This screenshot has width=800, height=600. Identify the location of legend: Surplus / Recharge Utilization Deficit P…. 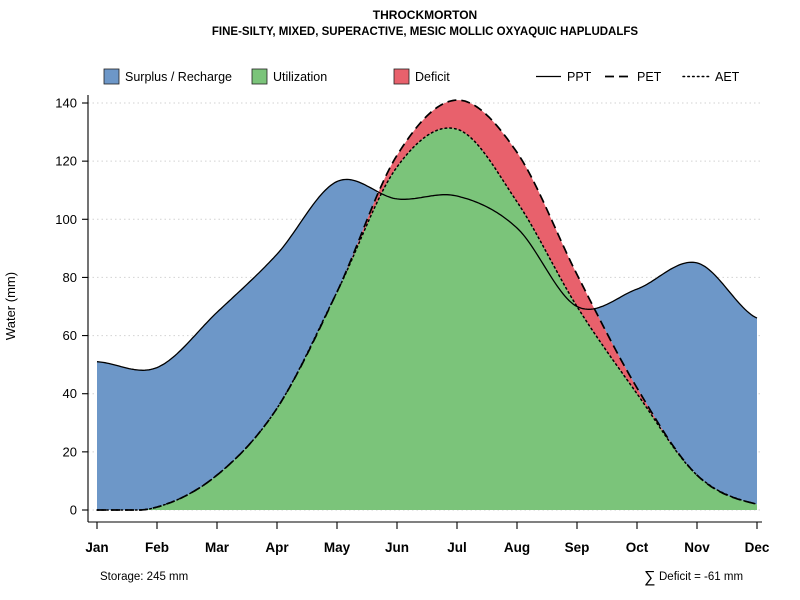
(421, 76).